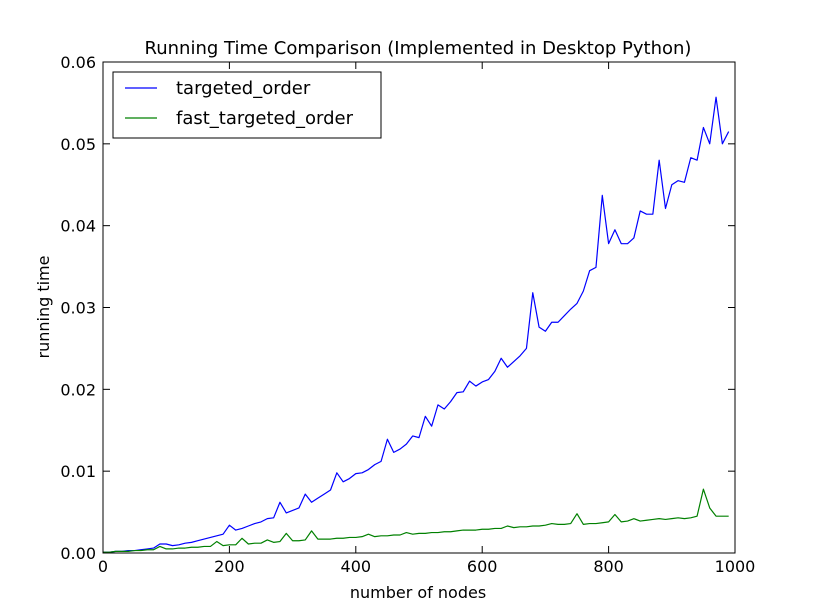 Image resolution: width=815 pixels, height=615 pixels. Describe the element at coordinates (243, 88) in the screenshot. I see `legend-label-targeted-order: targeted_order` at that location.